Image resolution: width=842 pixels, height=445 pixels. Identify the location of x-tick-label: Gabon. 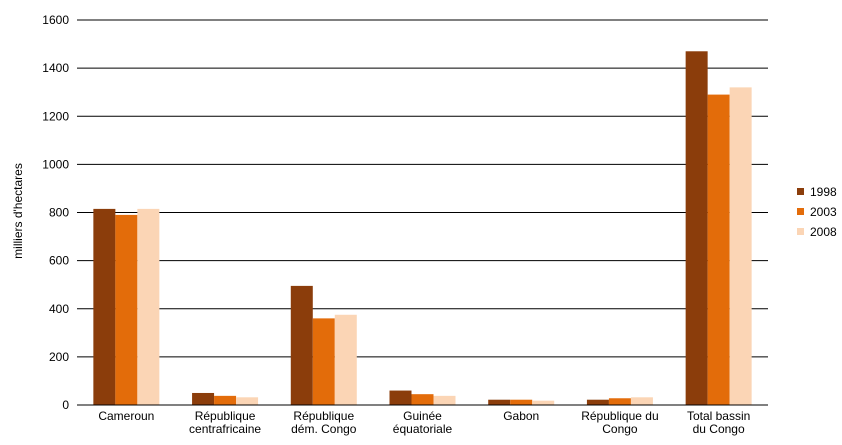
(521, 416).